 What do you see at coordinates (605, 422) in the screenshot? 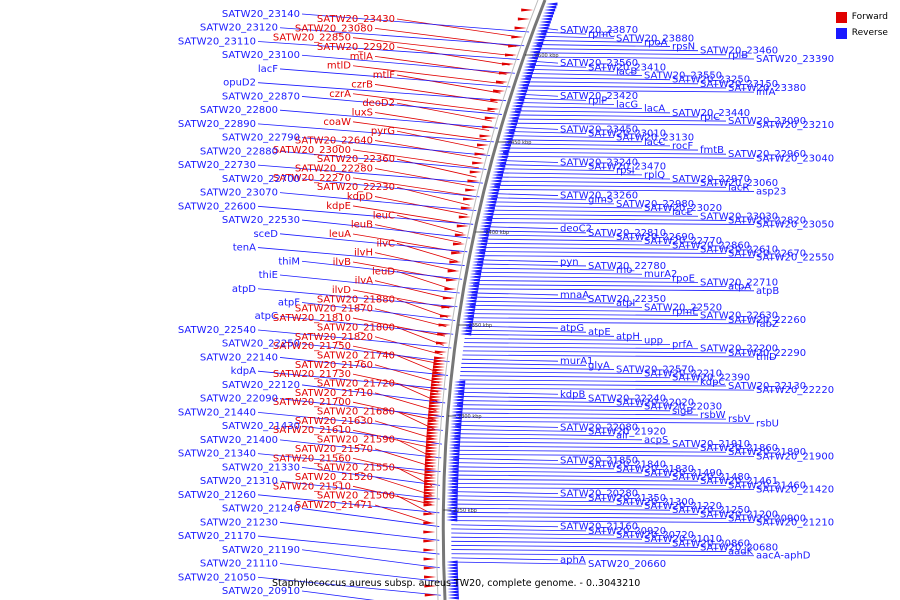
I see `leader-line-rsbu` at bounding box center [605, 422].